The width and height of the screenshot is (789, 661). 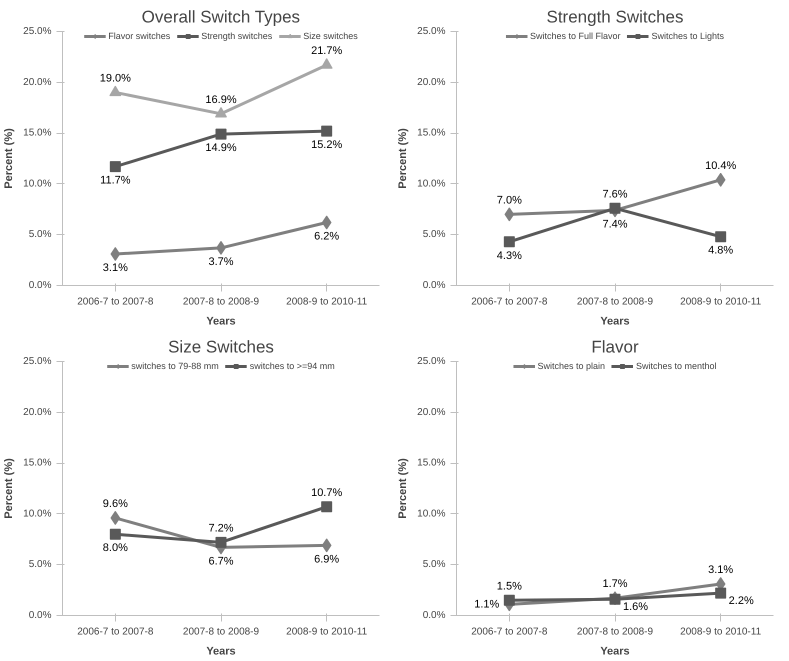 What do you see at coordinates (615, 584) in the screenshot?
I see `data-label: 1.7%` at bounding box center [615, 584].